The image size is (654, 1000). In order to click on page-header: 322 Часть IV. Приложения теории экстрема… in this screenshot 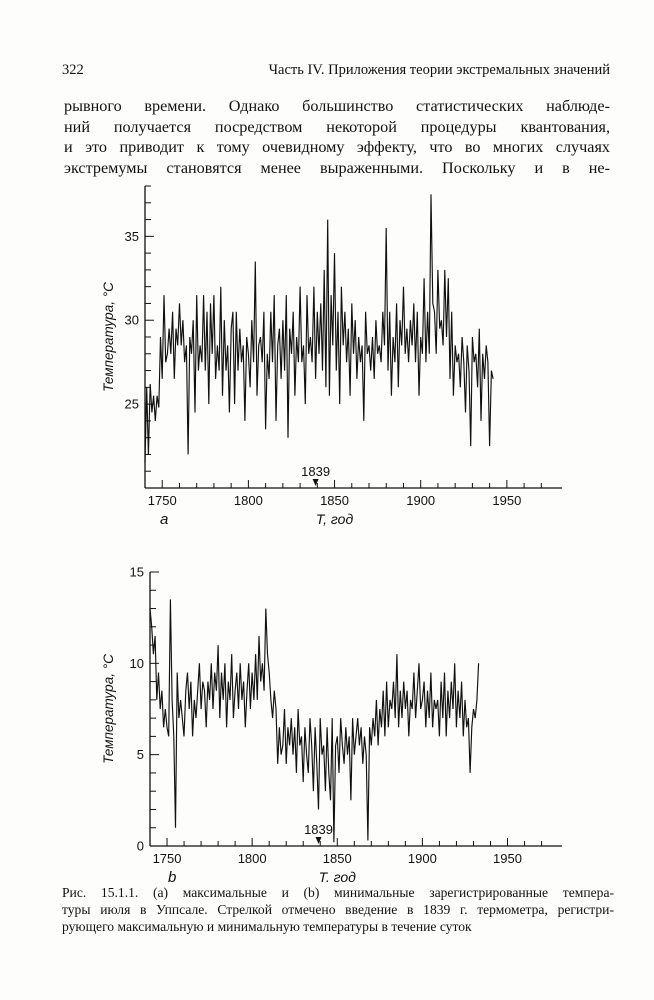, I will do `click(336, 72)`.